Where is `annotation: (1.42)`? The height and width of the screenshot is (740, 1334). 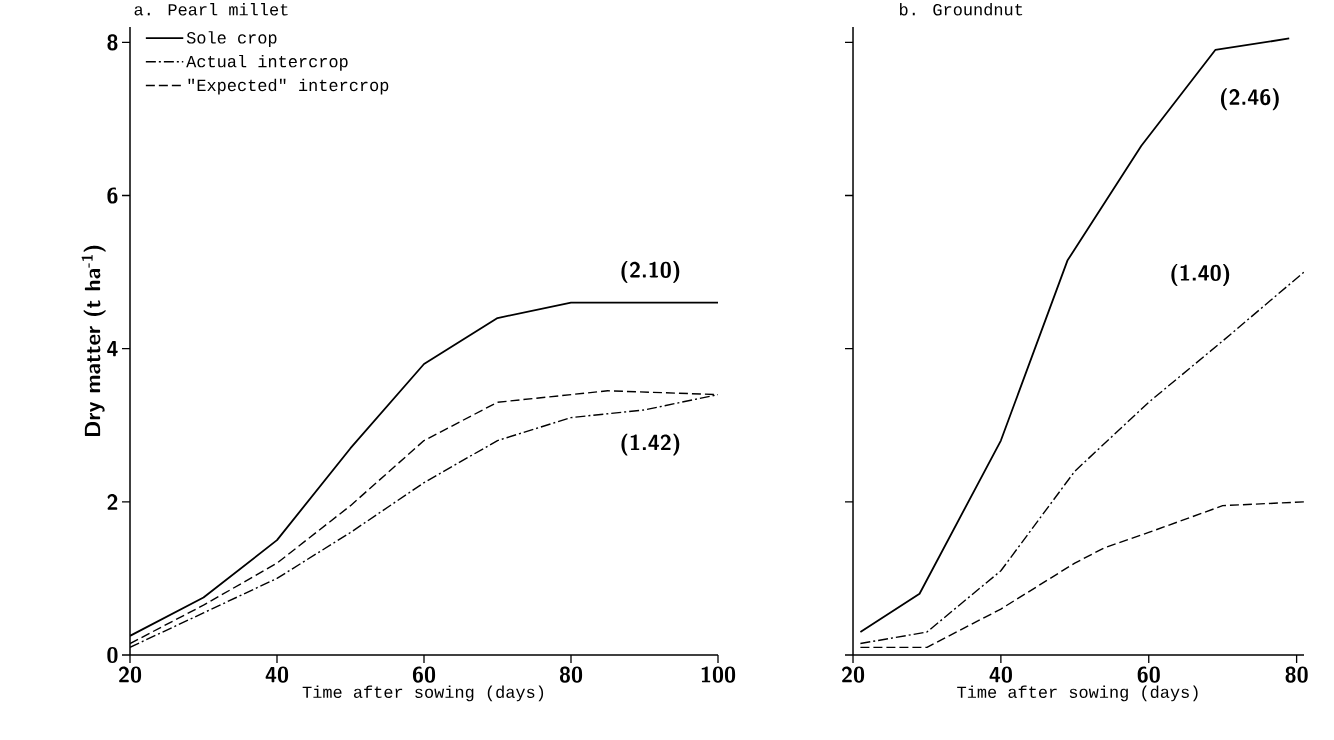 annotation: (1.42) is located at coordinates (650, 444).